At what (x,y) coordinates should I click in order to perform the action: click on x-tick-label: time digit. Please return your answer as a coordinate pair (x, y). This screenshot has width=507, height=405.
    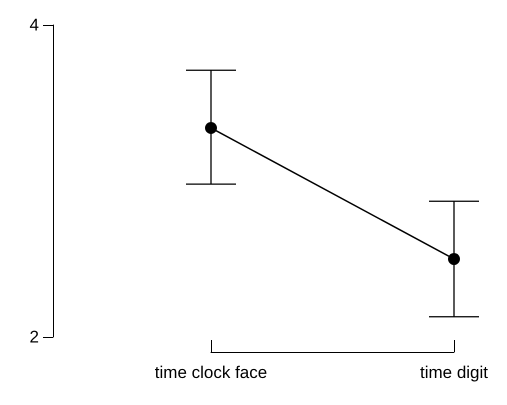
    Looking at the image, I should click on (454, 372).